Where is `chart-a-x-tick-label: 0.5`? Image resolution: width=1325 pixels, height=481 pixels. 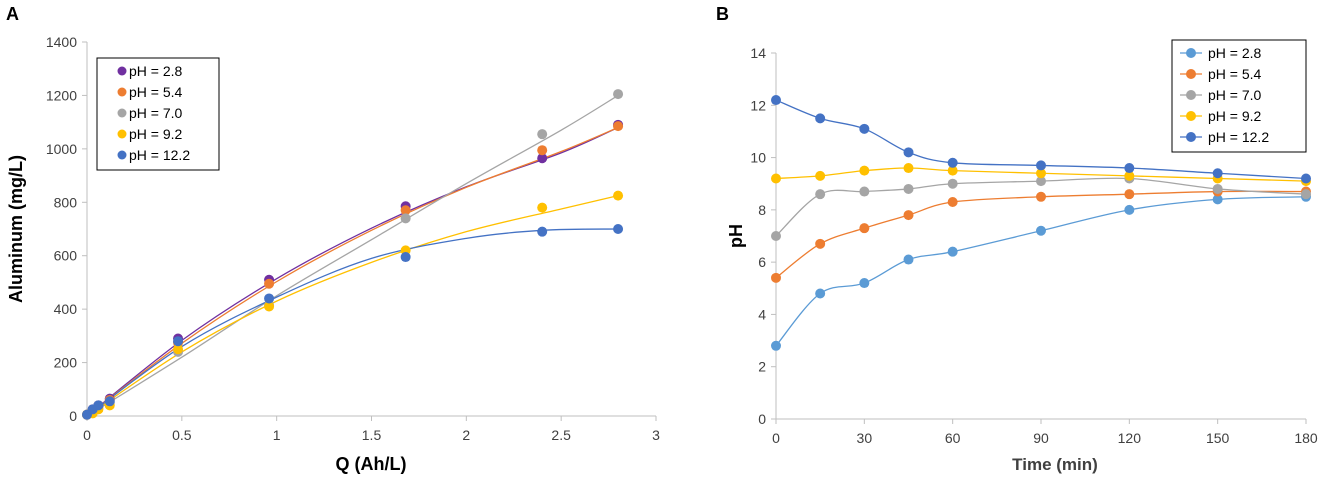 chart-a-x-tick-label: 0.5 is located at coordinates (182, 435).